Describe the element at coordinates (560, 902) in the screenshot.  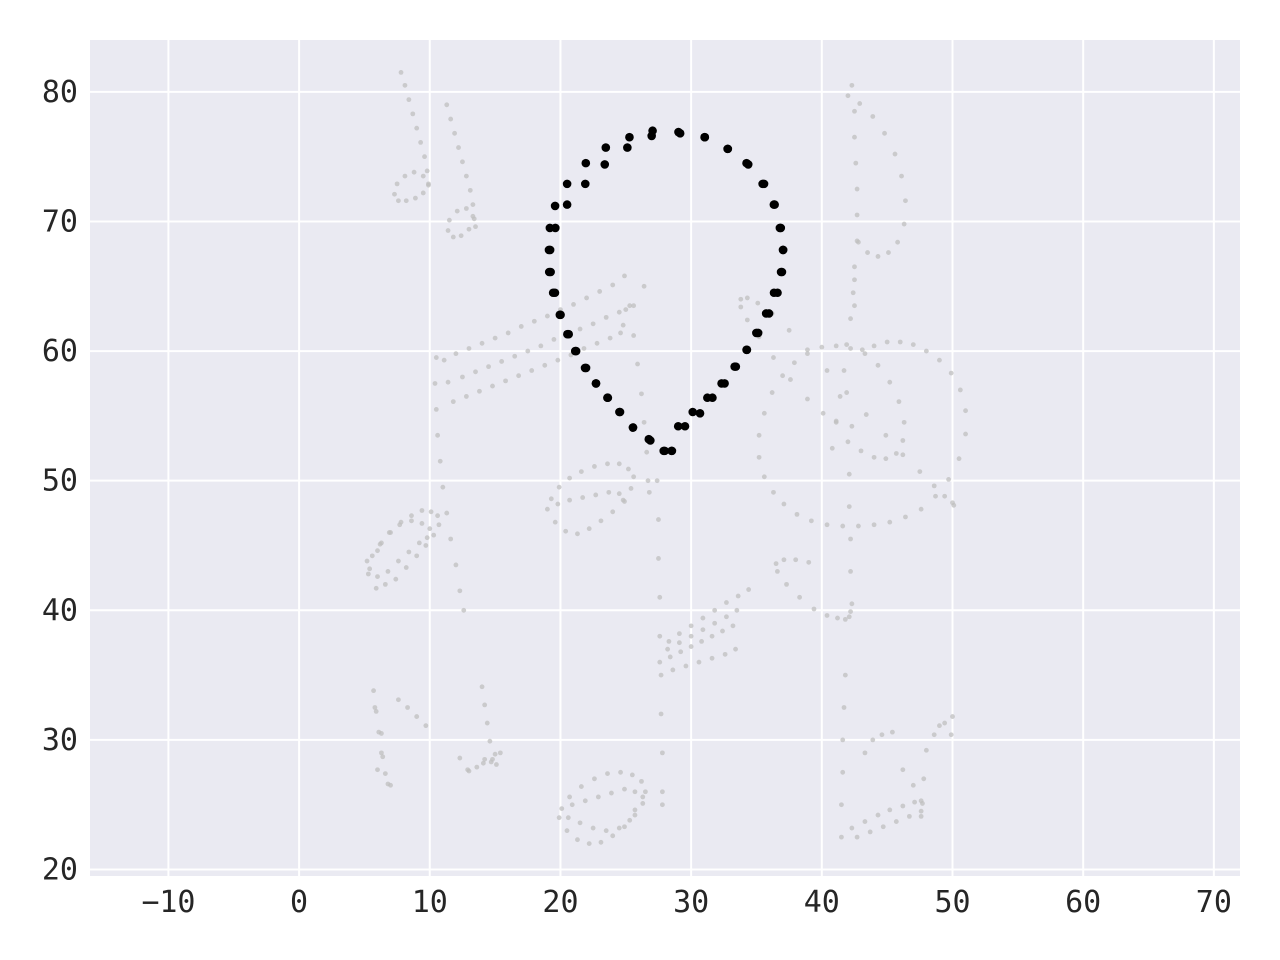
I see `x-tick-label-3: 20` at that location.